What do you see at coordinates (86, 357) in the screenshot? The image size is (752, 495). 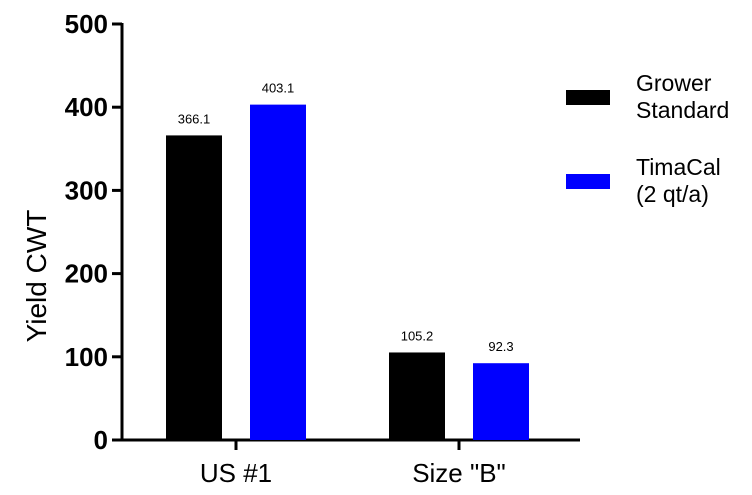 I see `y-tick-label: 100` at bounding box center [86, 357].